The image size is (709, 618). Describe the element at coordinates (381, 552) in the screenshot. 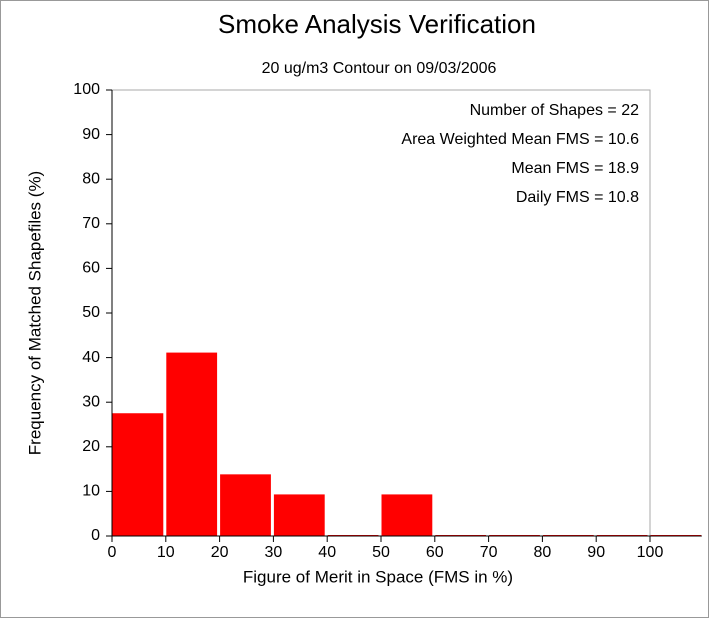

I see `x-tick-label: 50` at that location.